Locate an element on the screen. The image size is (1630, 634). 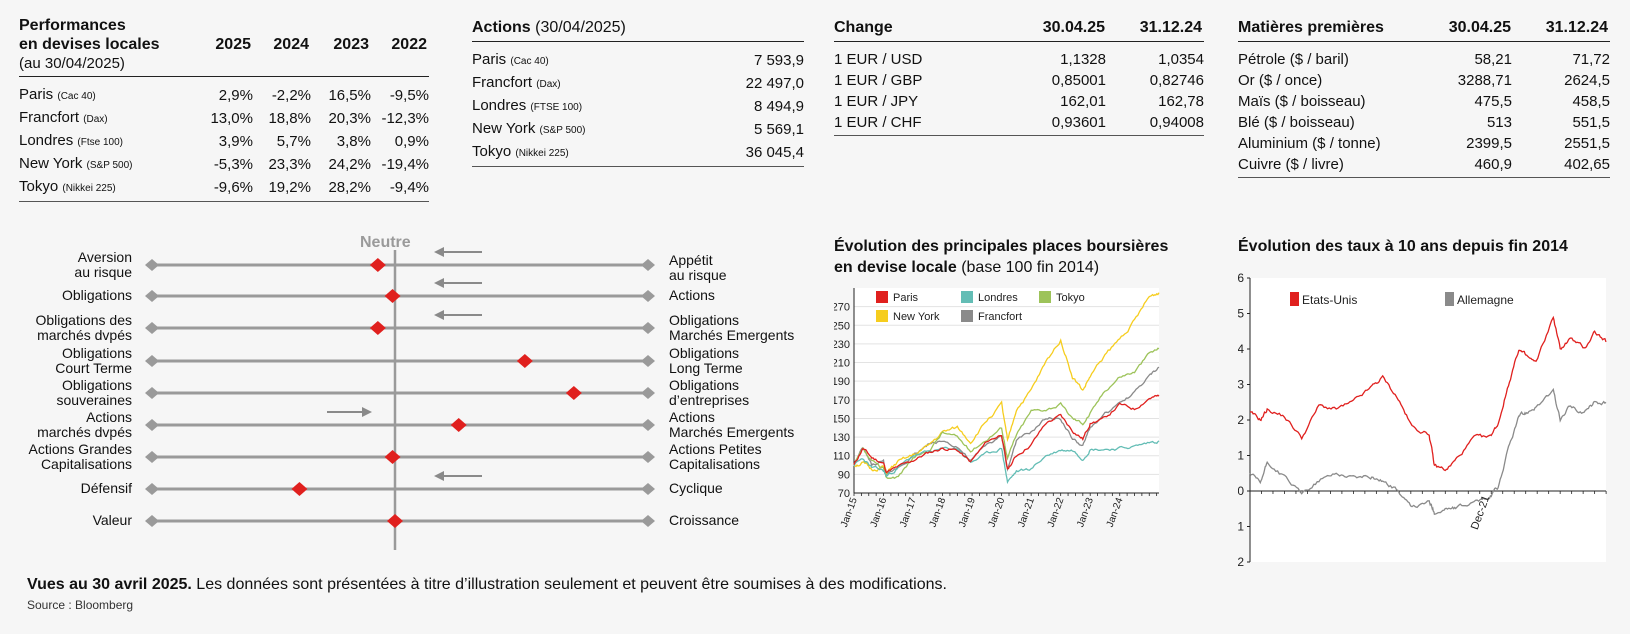
rate-current: 162,01 is located at coordinates (1083, 101).